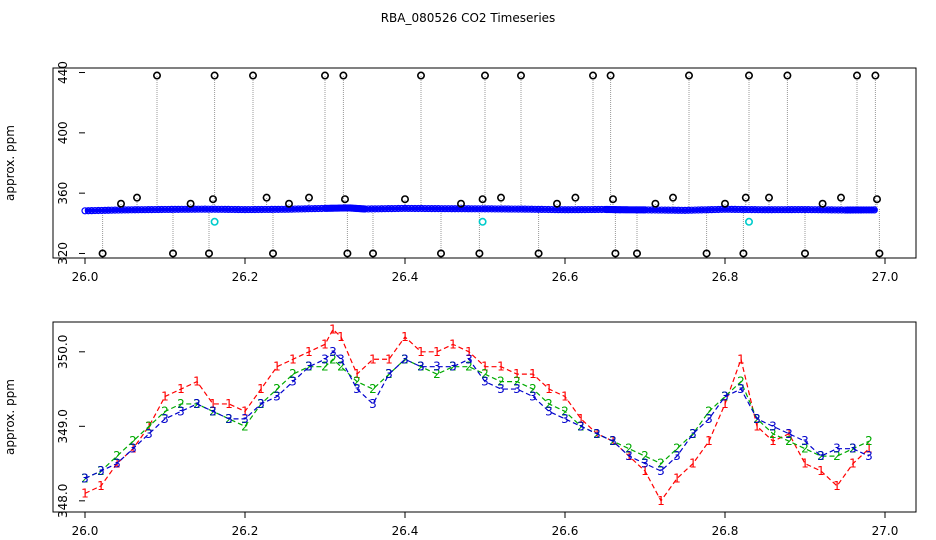  Describe the element at coordinates (63, 352) in the screenshot. I see `bottom-y-tick-label: 350.0` at that location.